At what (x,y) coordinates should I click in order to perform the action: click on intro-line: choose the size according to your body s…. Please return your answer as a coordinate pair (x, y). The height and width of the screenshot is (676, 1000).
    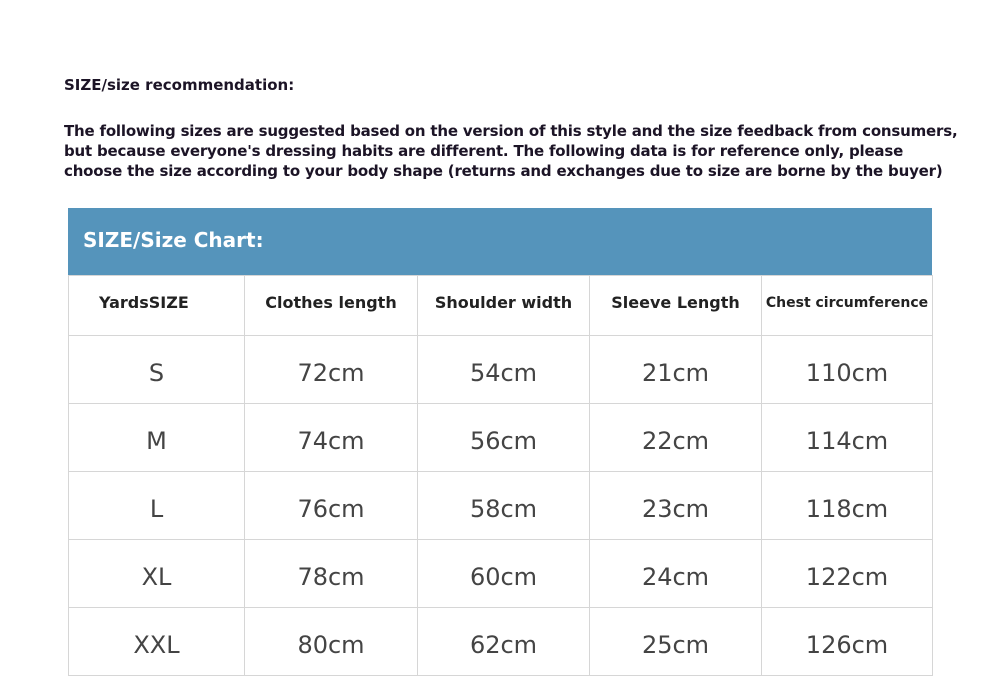
    Looking at the image, I should click on (503, 171).